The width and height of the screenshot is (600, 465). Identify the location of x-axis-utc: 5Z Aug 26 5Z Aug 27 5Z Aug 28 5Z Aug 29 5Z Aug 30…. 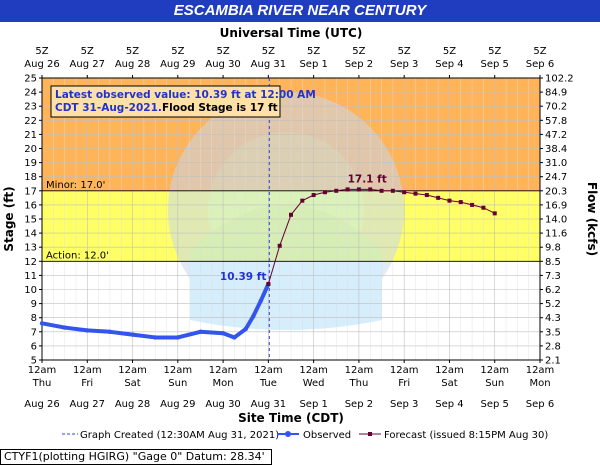
(289, 62).